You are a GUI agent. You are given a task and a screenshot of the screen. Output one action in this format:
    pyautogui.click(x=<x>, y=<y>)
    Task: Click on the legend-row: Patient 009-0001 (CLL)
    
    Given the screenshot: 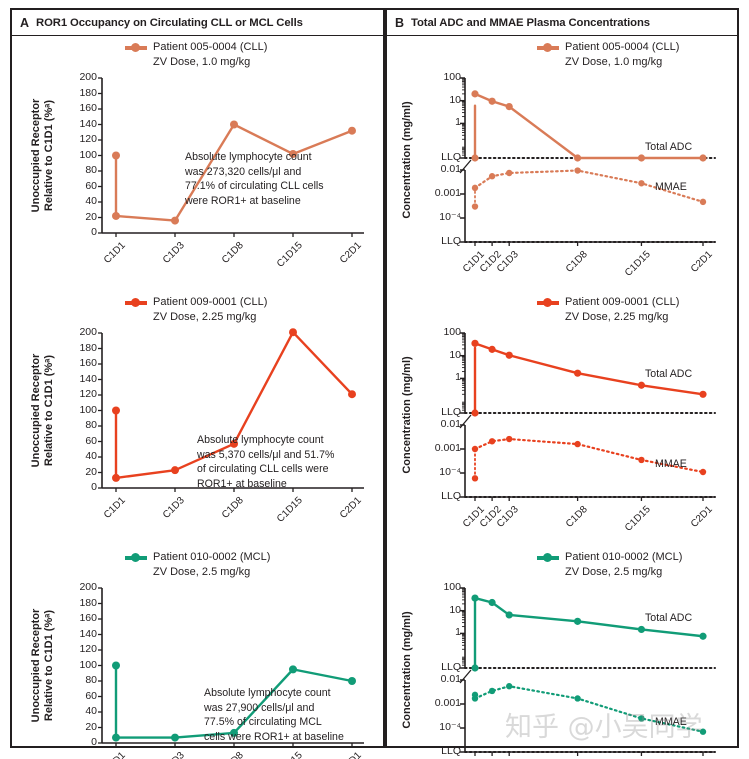 What is the action you would take?
    pyautogui.click(x=196, y=302)
    